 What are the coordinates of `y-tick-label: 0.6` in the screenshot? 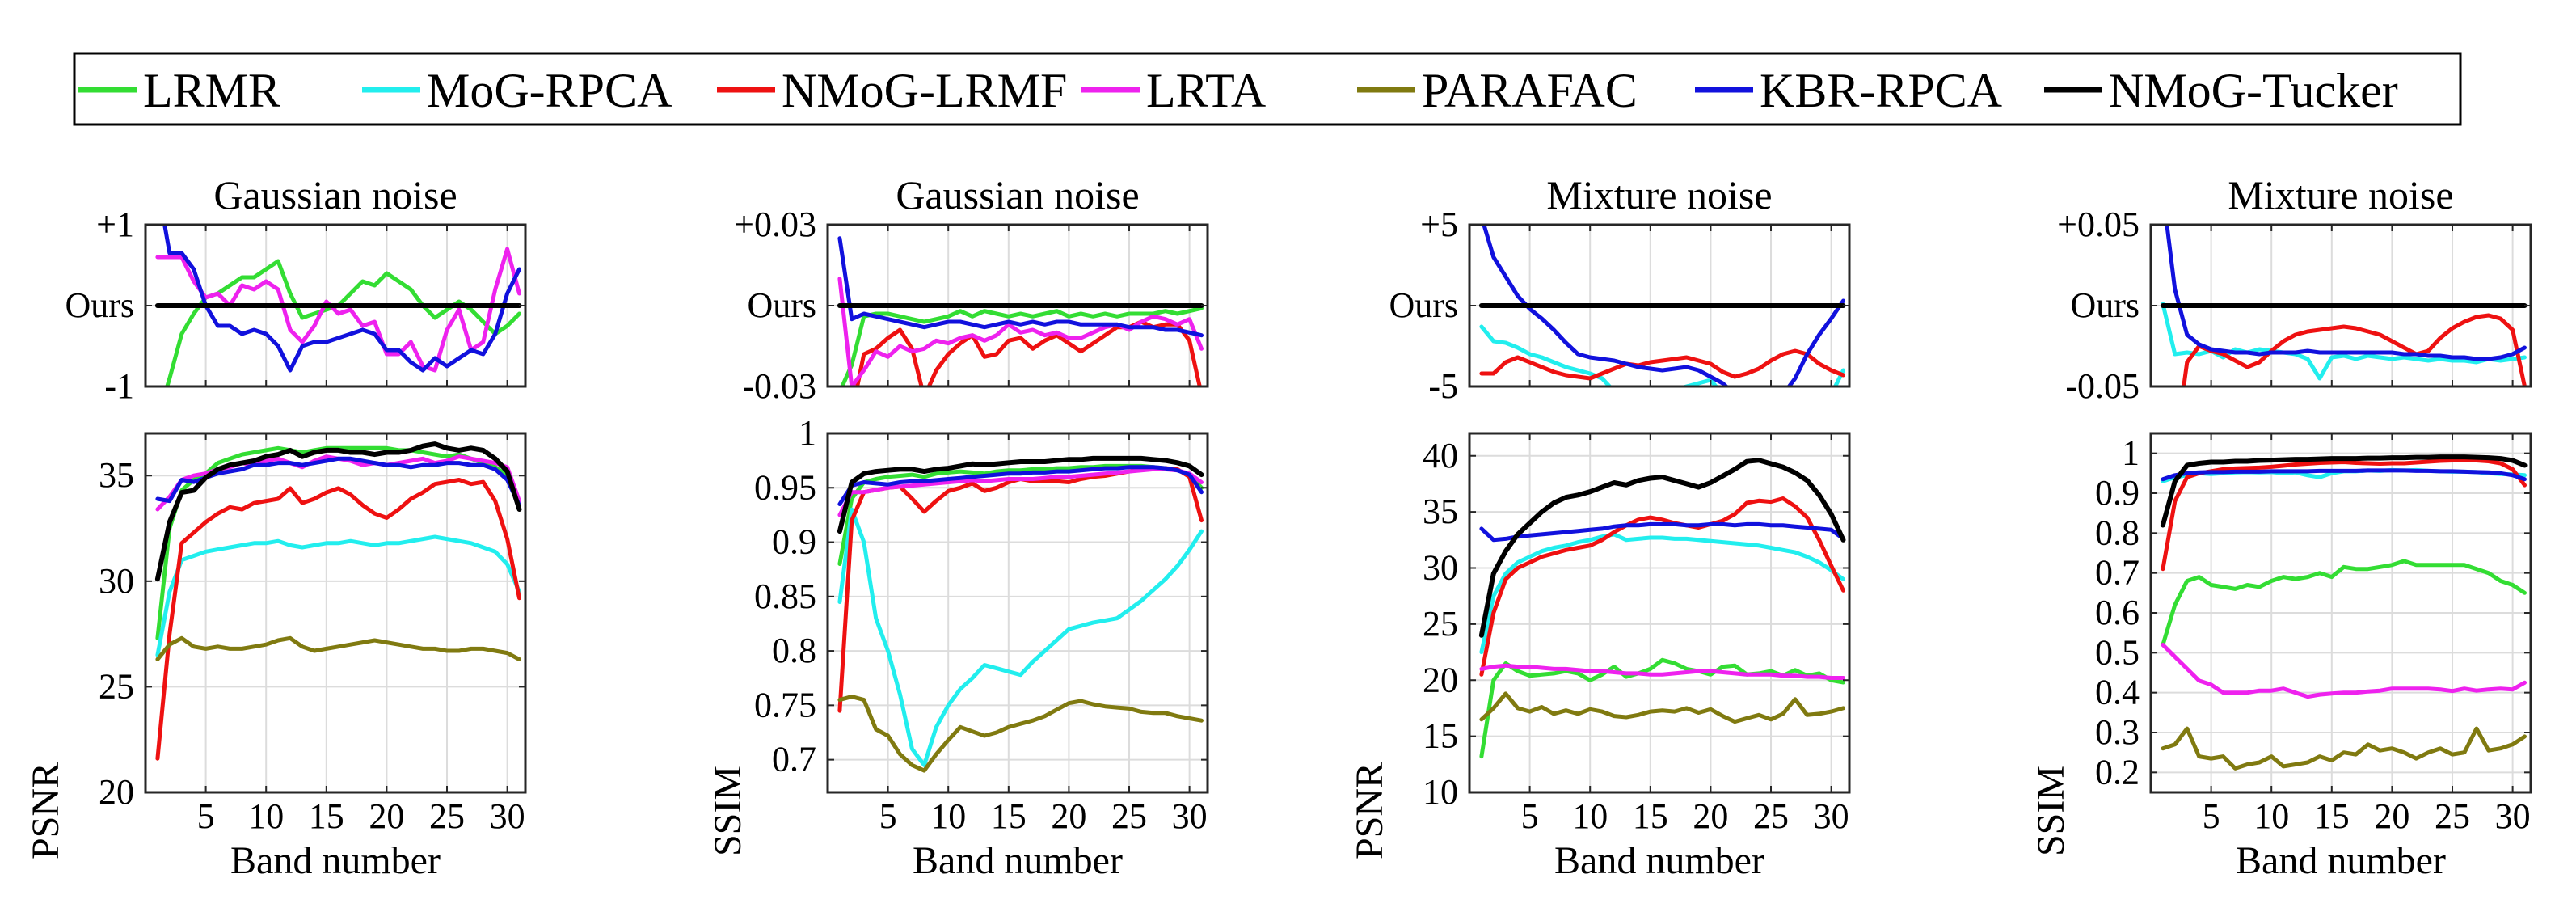 It's located at (2117, 612).